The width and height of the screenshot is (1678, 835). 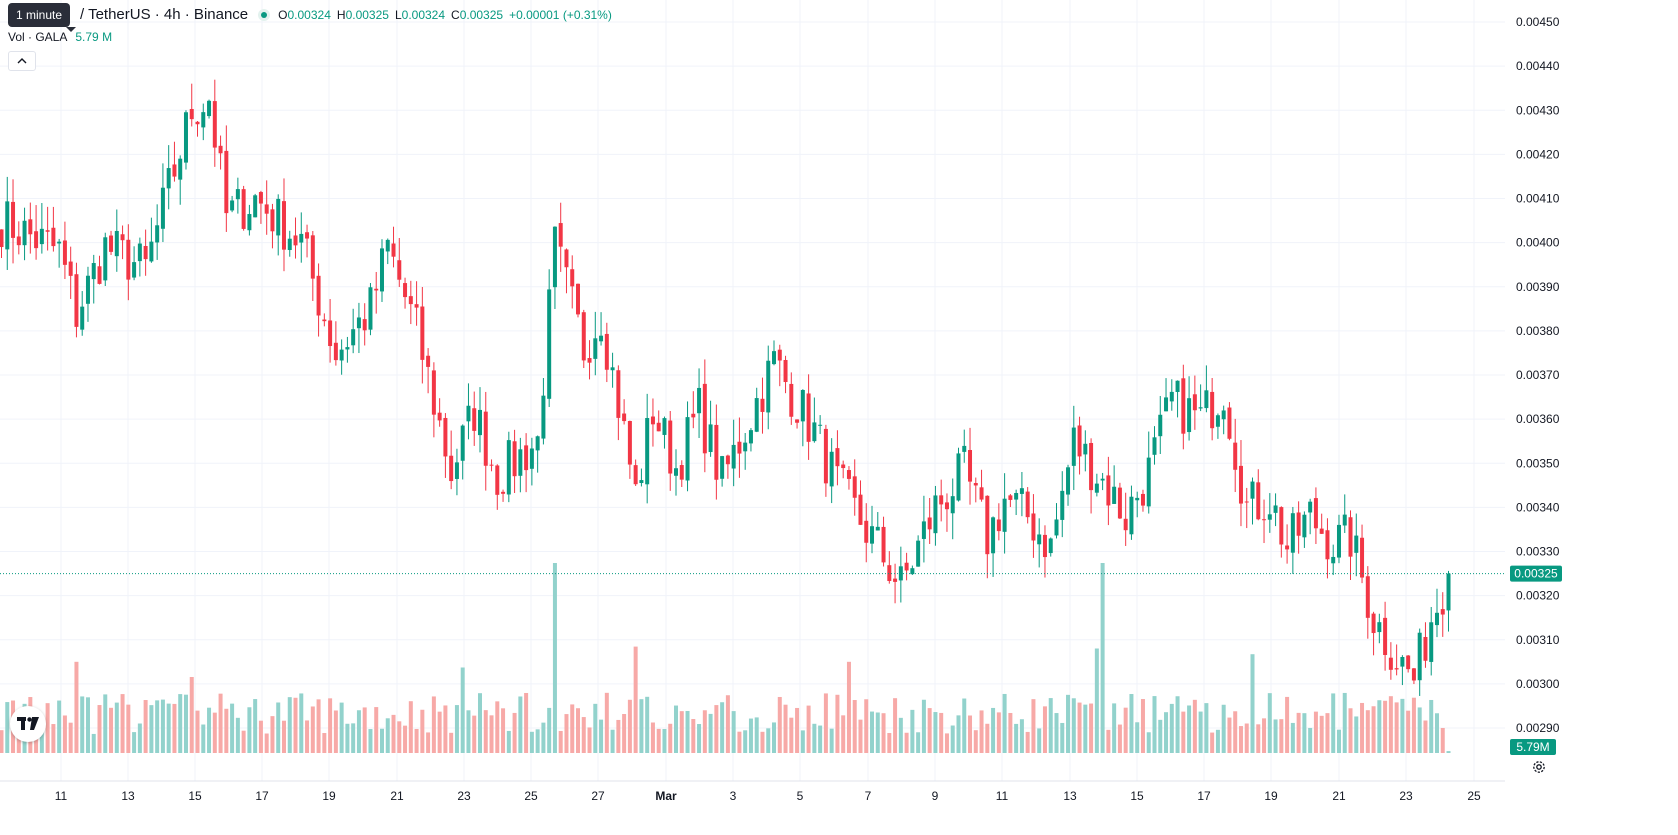 I want to click on chart-settings-button, so click(x=1539, y=767).